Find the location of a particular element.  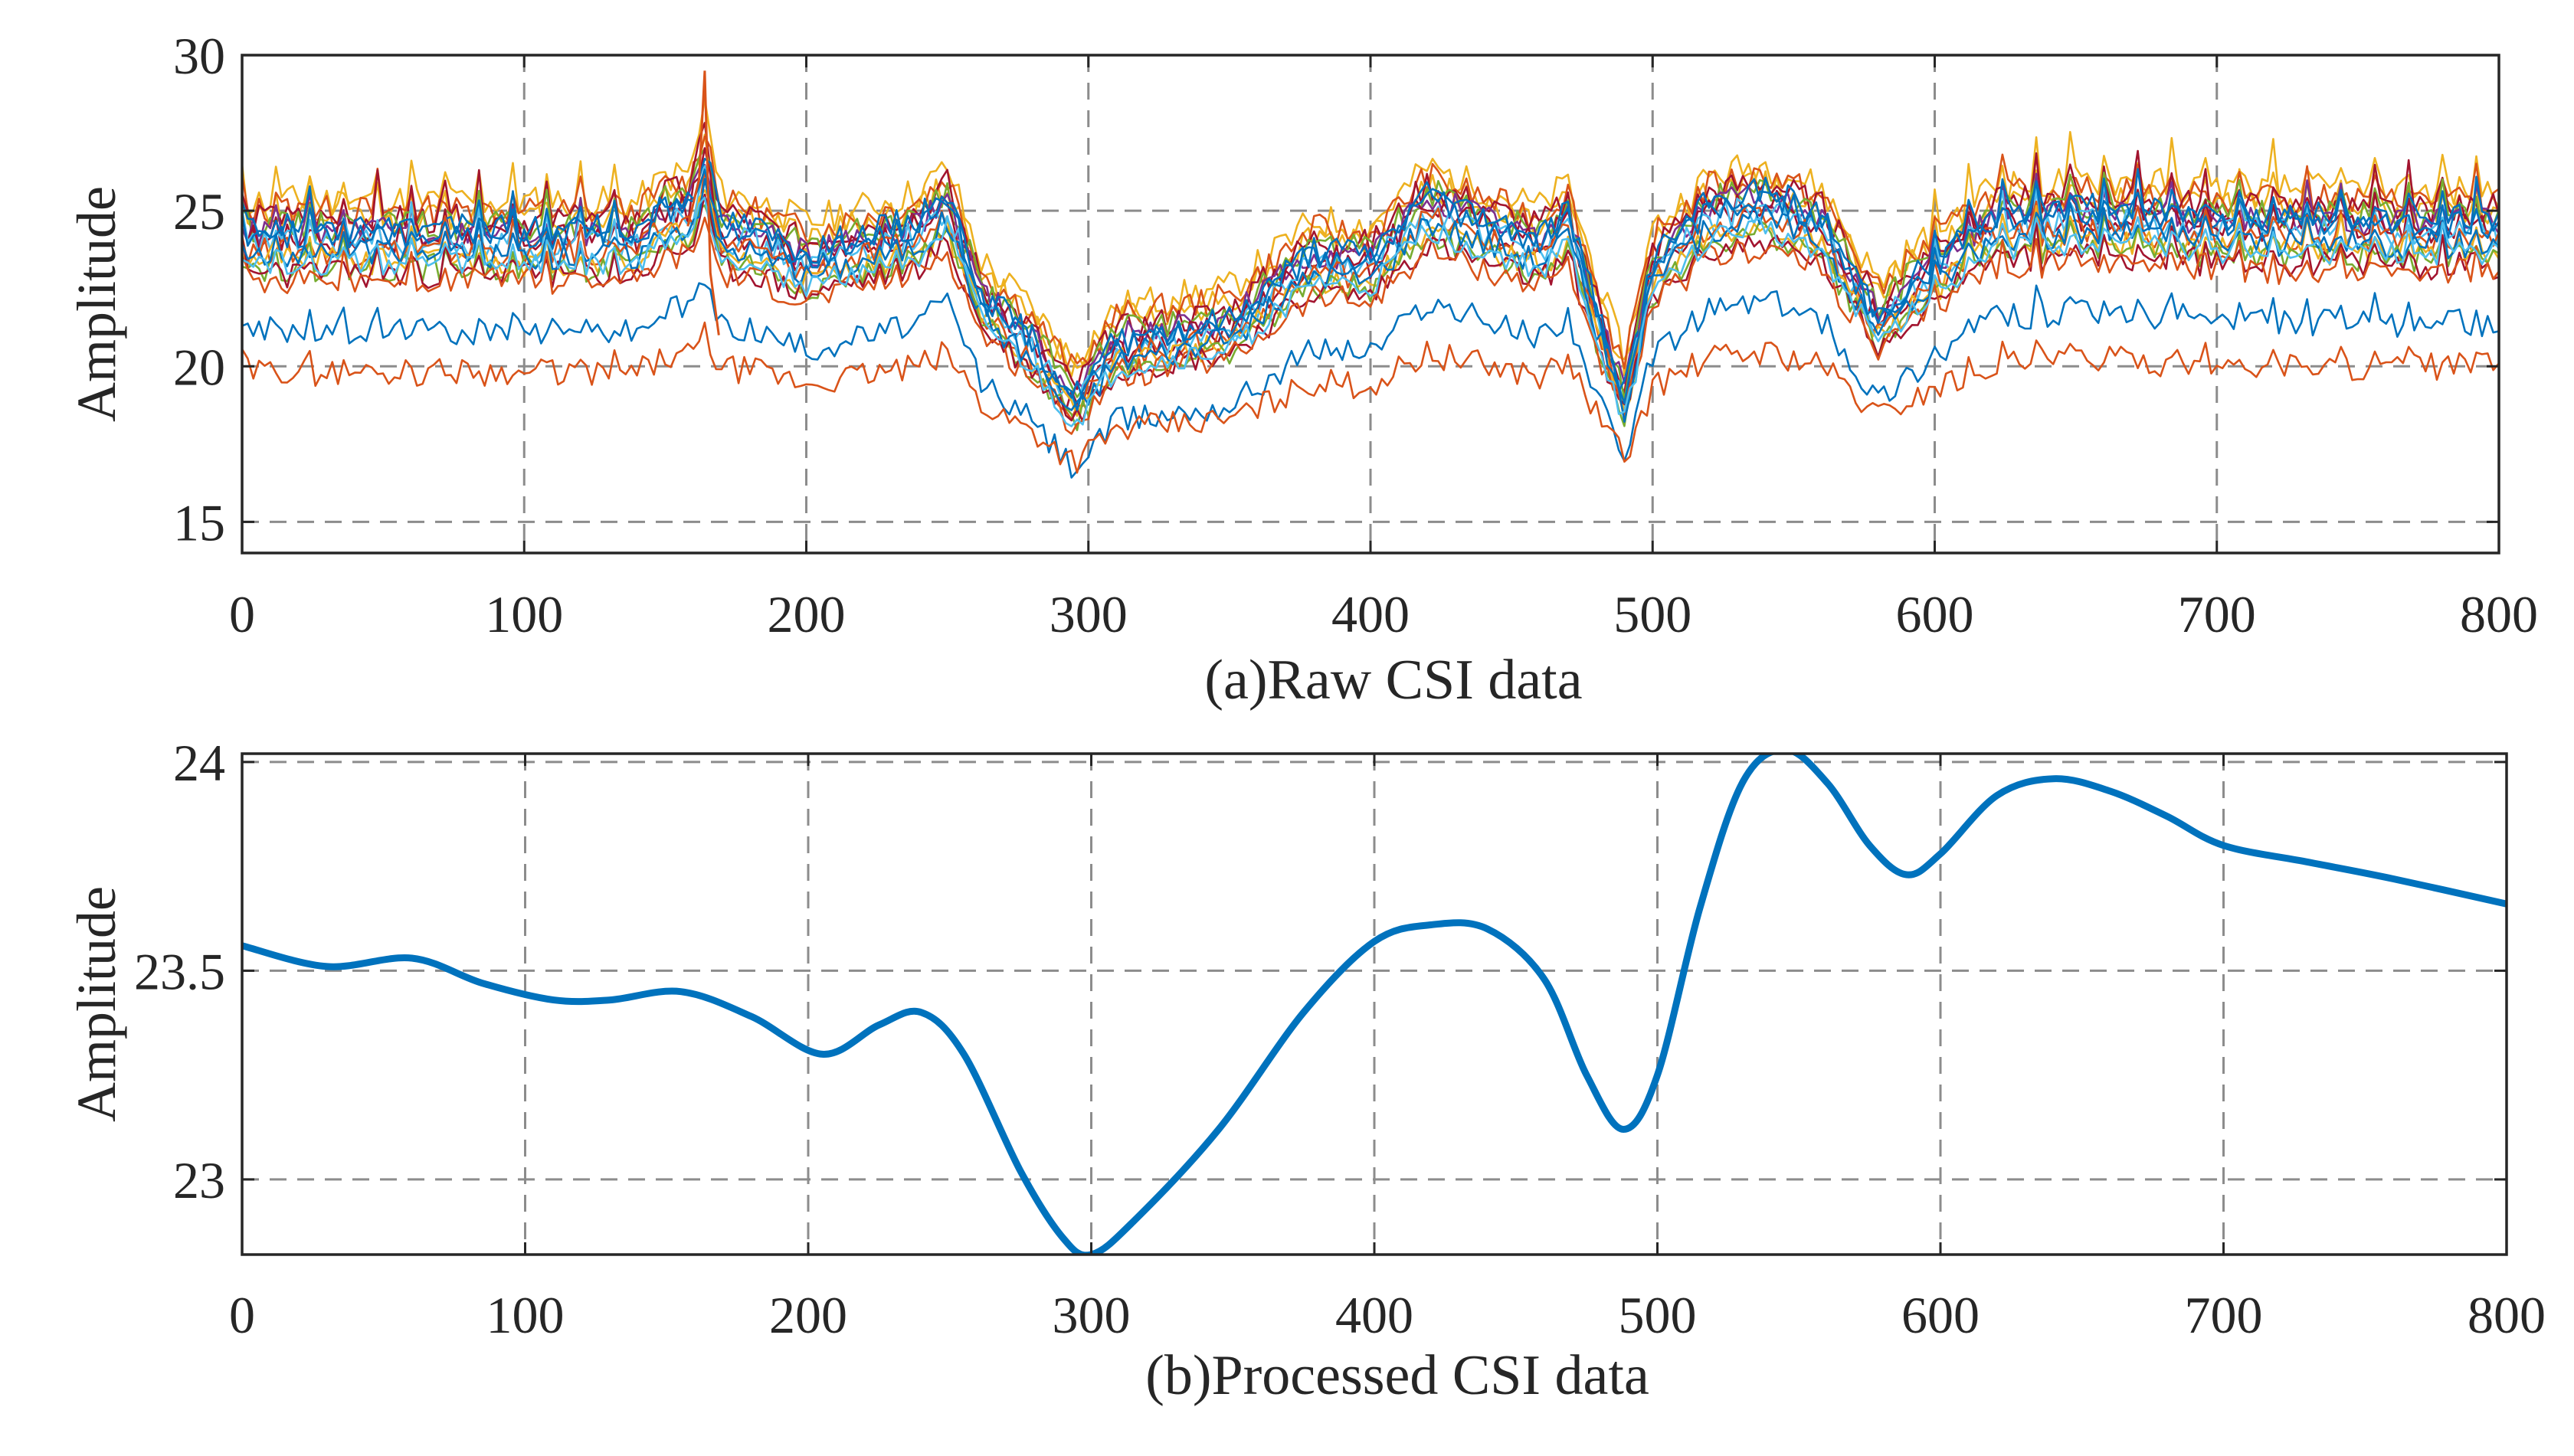

series-line-spike is located at coordinates (703, 202).